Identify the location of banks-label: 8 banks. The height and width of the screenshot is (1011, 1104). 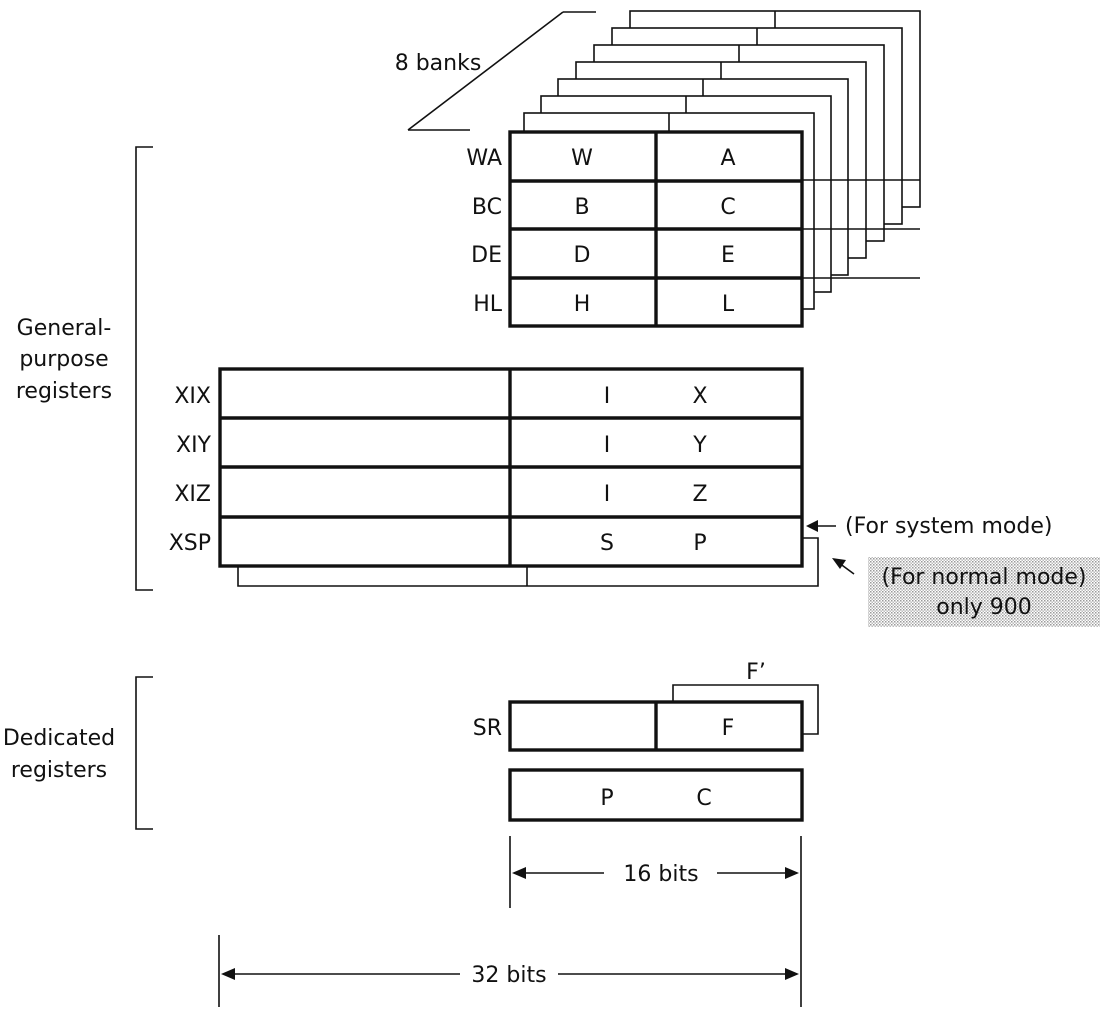
(438, 63).